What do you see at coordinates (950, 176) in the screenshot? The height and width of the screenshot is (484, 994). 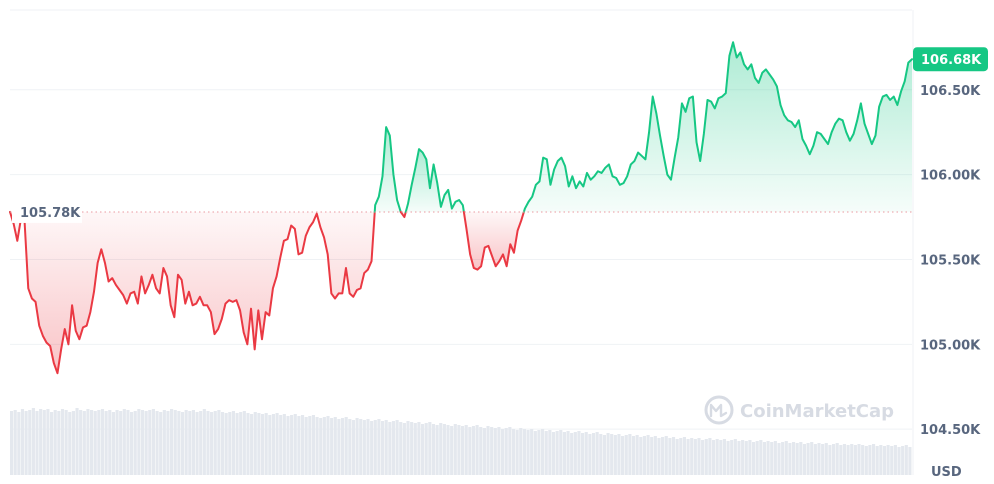 I see `y-tick-label: 106.00K` at bounding box center [950, 176].